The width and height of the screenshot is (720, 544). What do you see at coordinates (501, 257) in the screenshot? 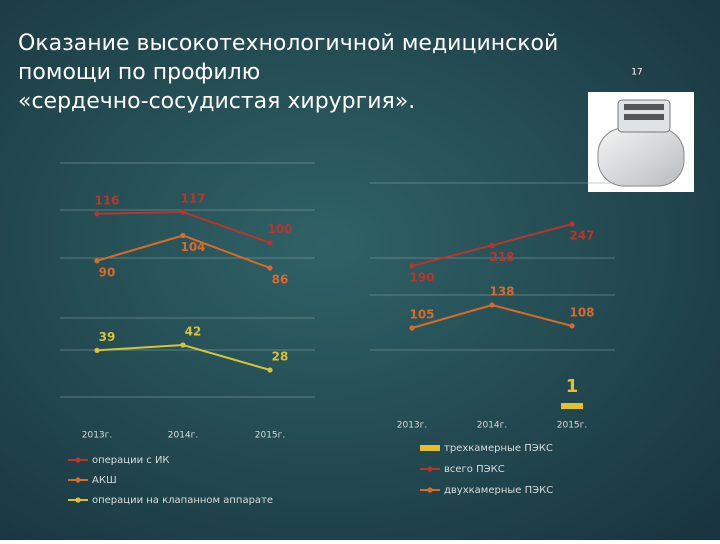
I see `data-label: 218` at bounding box center [501, 257].